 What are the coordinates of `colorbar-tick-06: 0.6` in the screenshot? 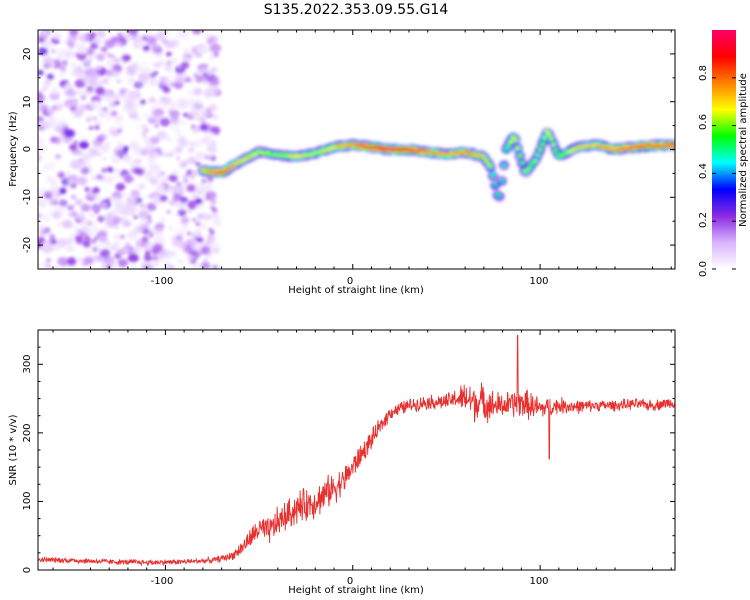 It's located at (703, 122).